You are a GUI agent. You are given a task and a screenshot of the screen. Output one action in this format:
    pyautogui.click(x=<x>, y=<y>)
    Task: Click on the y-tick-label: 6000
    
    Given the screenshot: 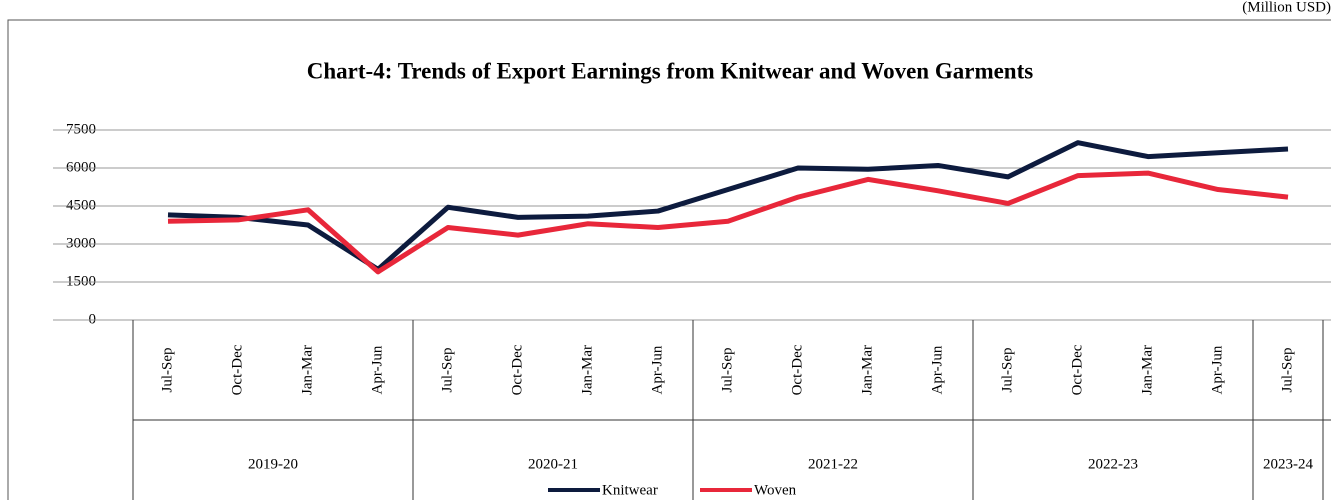 What is the action you would take?
    pyautogui.click(x=81, y=167)
    